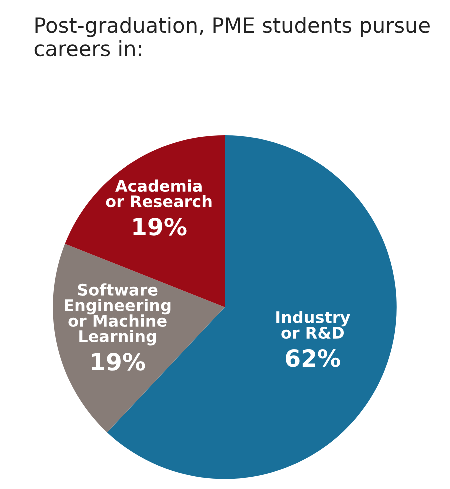 This screenshot has width=450, height=489. Describe the element at coordinates (313, 325) in the screenshot. I see `slice-label: Industry or R&D` at that location.